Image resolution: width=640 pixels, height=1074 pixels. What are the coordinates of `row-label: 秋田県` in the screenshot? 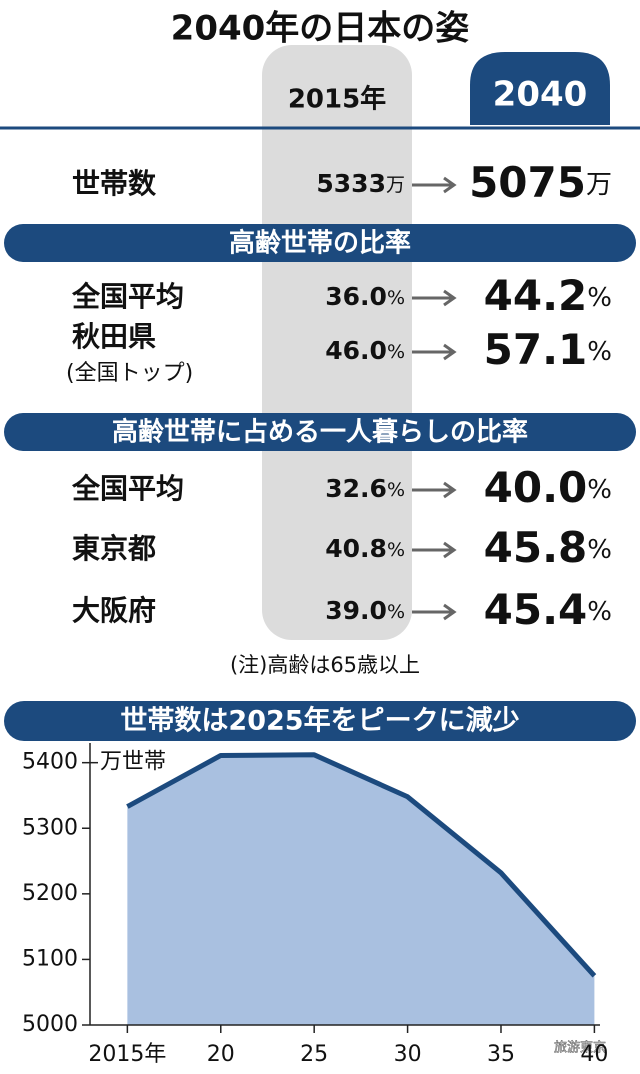 It's located at (114, 336).